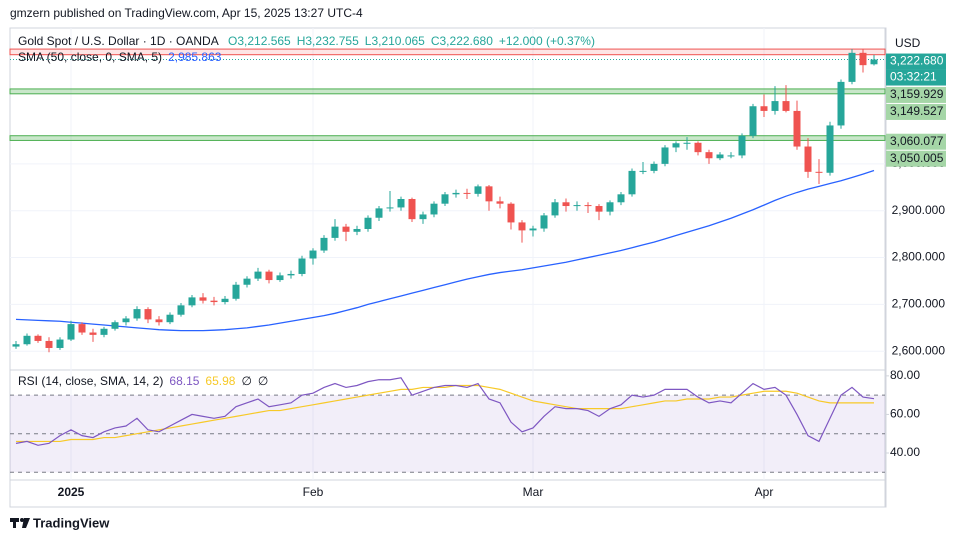  What do you see at coordinates (220, 381) in the screenshot?
I see `rsi-sma-value: 65.98` at bounding box center [220, 381].